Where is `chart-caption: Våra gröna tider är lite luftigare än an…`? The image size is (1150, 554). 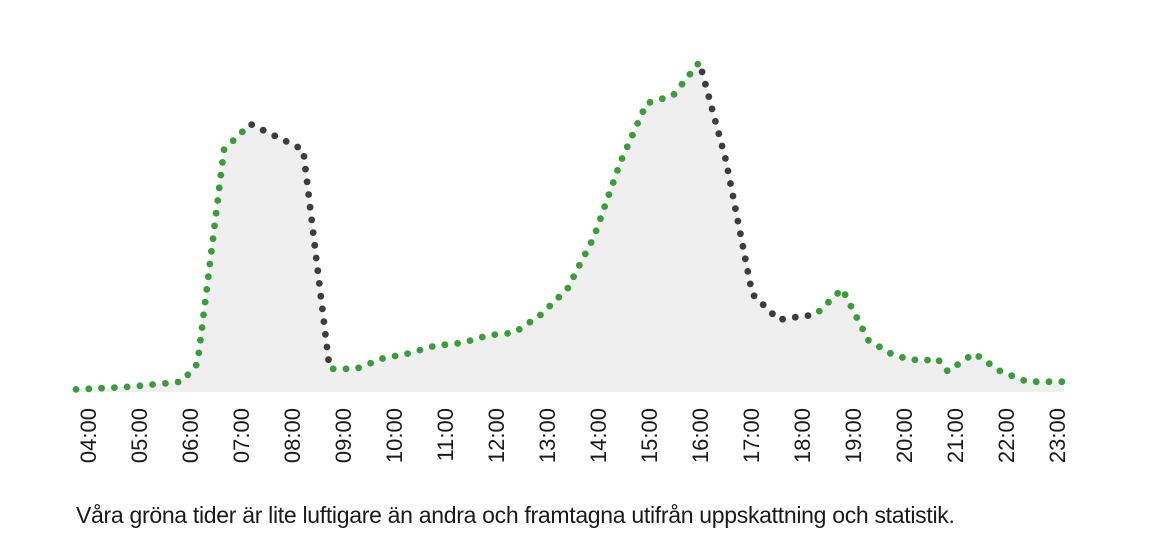
chart-caption: Våra gröna tider är lite luftigare än an… is located at coordinates (515, 515).